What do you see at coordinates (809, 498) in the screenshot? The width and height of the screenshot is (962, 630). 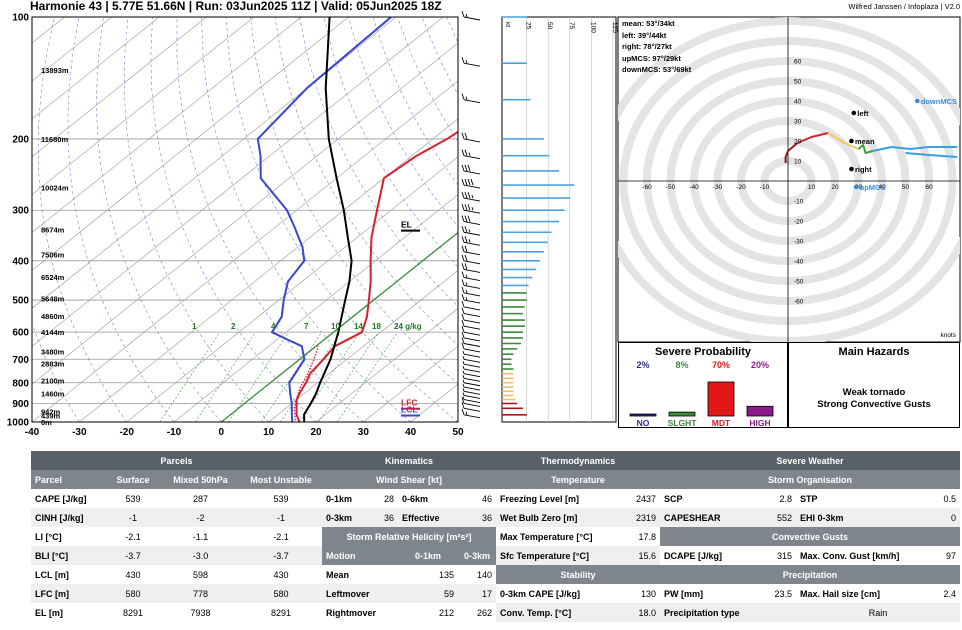 I see `row-label: STP` at bounding box center [809, 498].